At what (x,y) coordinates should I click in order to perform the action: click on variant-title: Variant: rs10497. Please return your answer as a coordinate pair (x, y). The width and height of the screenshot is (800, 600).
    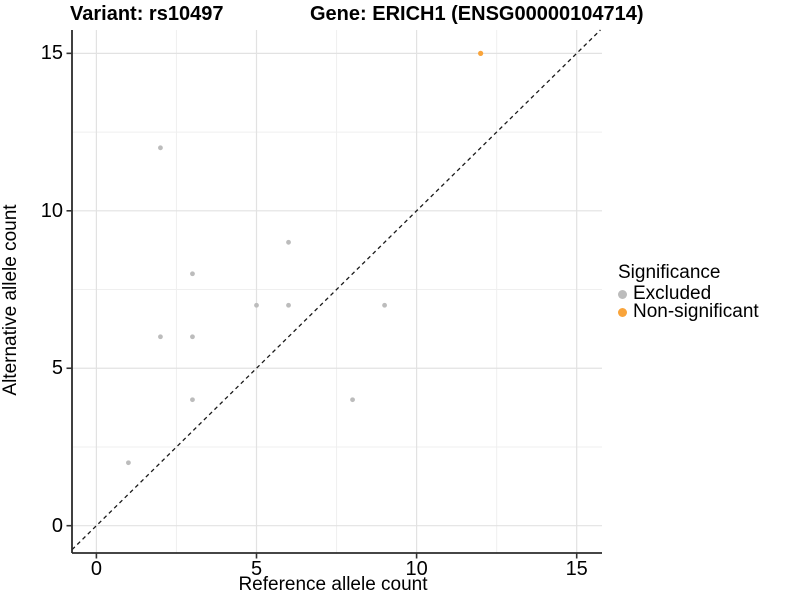
    Looking at the image, I should click on (147, 14).